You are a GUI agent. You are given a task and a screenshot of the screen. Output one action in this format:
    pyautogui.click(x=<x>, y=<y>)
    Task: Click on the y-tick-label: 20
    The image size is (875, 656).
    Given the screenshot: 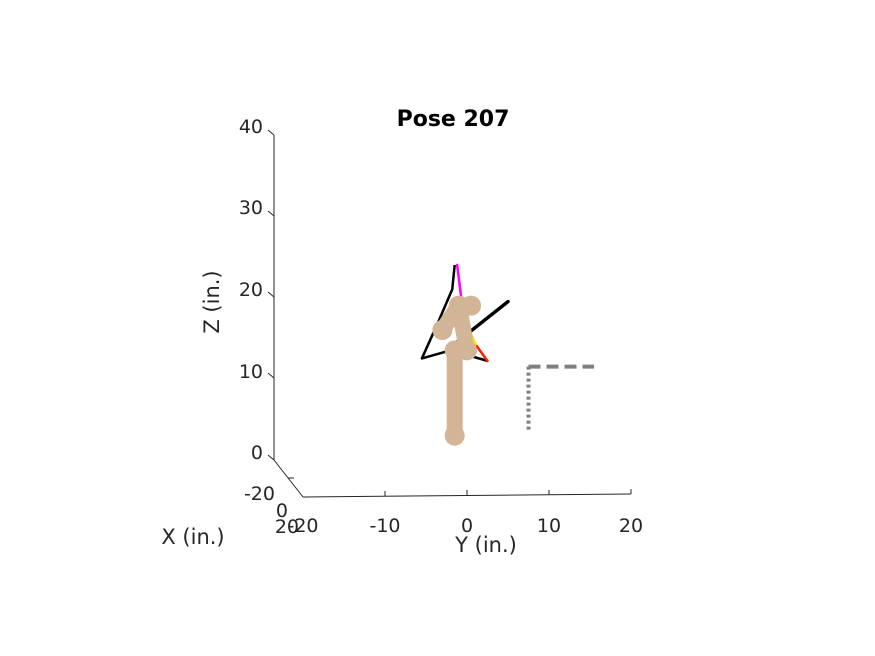 What is the action you would take?
    pyautogui.click(x=631, y=526)
    